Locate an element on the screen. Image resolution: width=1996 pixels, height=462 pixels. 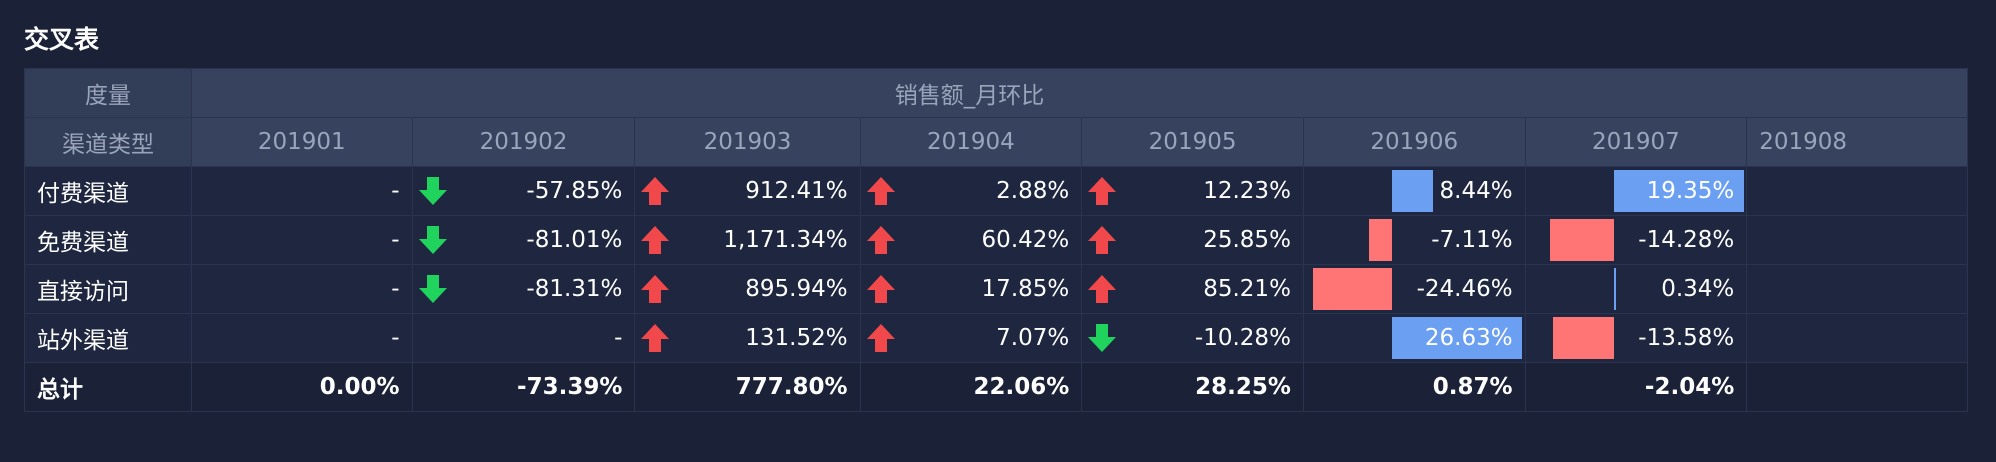
table-cell: 60.42% is located at coordinates (971, 240).